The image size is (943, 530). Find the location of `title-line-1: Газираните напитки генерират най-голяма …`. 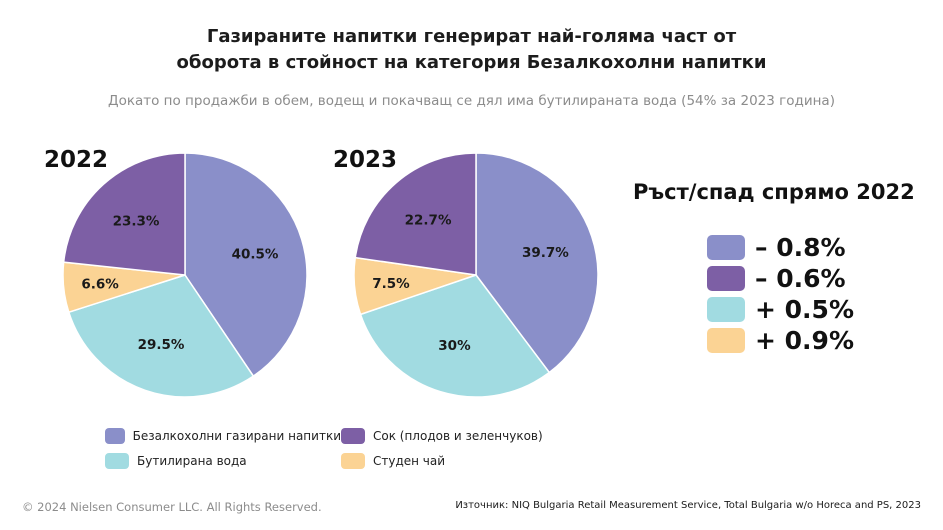

title-line-1: Газираните напитки генерират най-голяма … is located at coordinates (471, 36).